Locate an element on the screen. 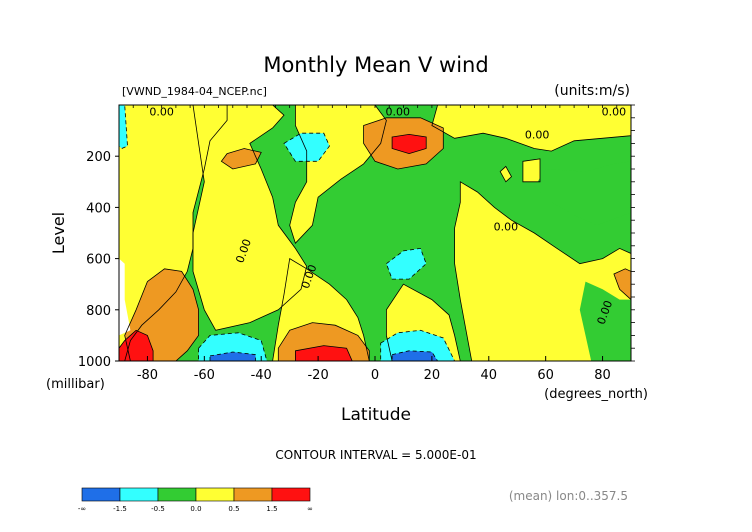  y-tick-label: 800 is located at coordinates (98, 311).